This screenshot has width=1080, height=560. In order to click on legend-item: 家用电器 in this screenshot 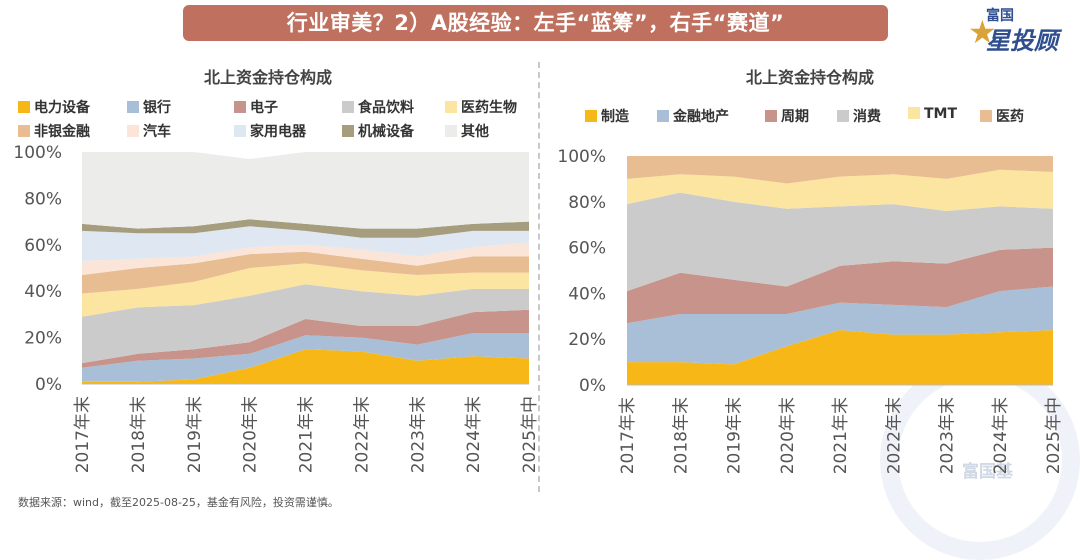, I will do `click(270, 131)`.